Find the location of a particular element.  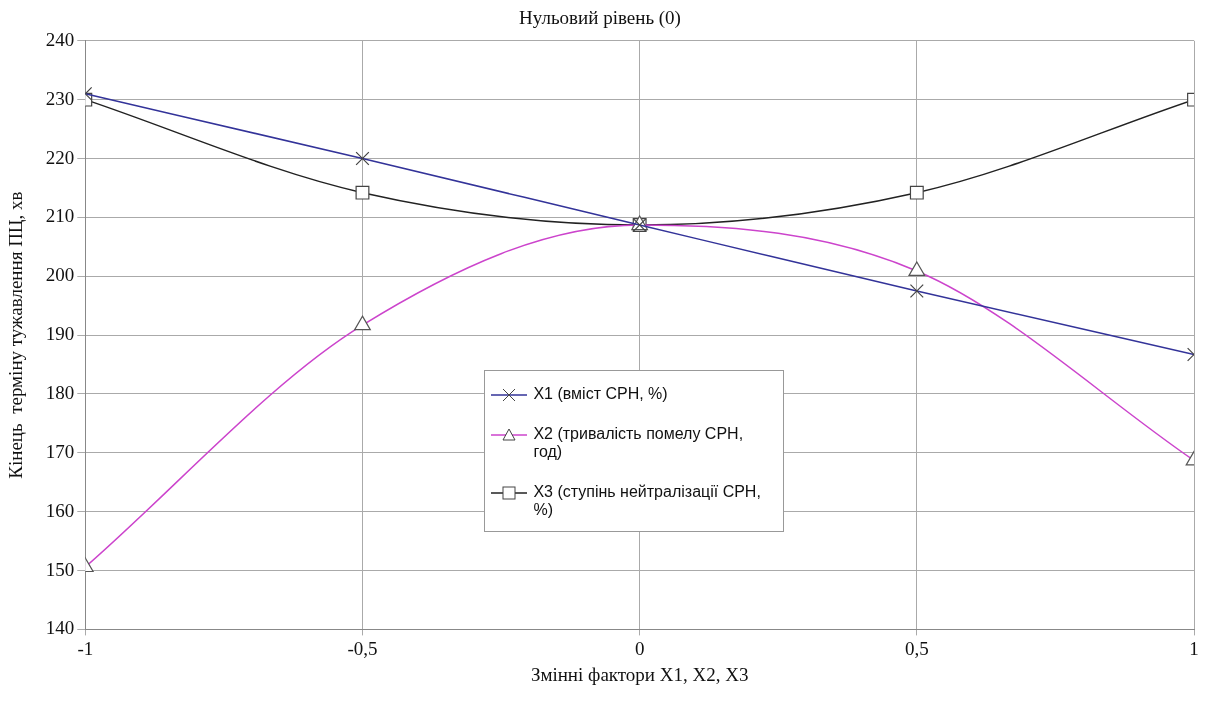

legend-label: X2 (тривалість помелу СРН, год) is located at coordinates (639, 443).